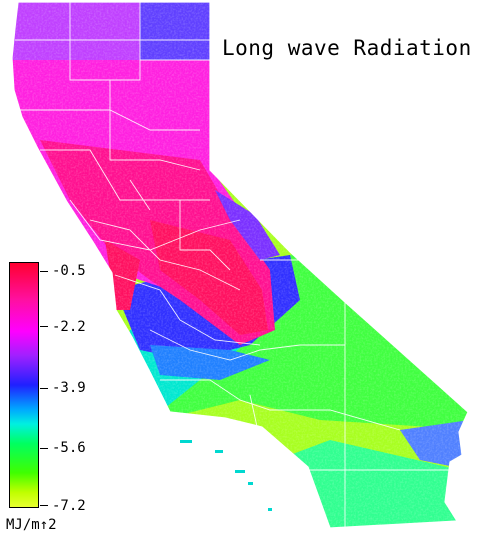 The width and height of the screenshot is (500, 550). What do you see at coordinates (226, 475) in the screenshot?
I see `channel-islands` at bounding box center [226, 475].